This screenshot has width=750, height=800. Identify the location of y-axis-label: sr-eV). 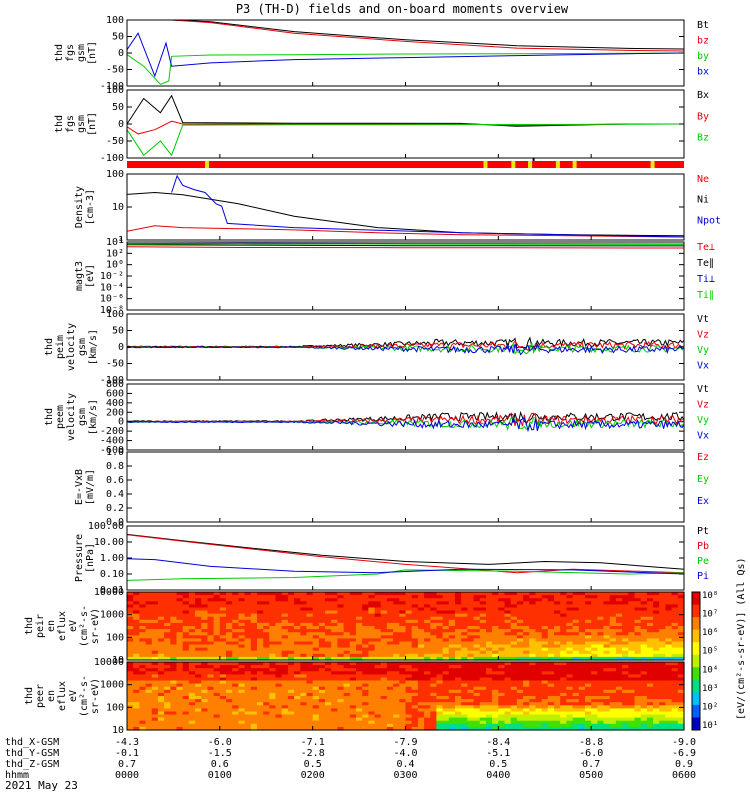
(95, 696).